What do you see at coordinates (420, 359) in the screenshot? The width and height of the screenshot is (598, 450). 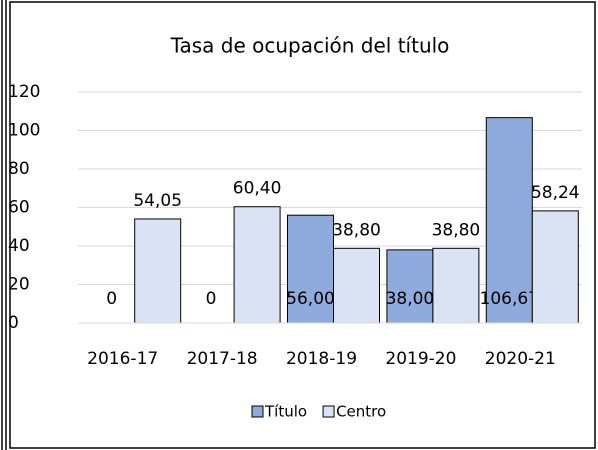 I see `x-tick-label: 2019-20` at bounding box center [420, 359].